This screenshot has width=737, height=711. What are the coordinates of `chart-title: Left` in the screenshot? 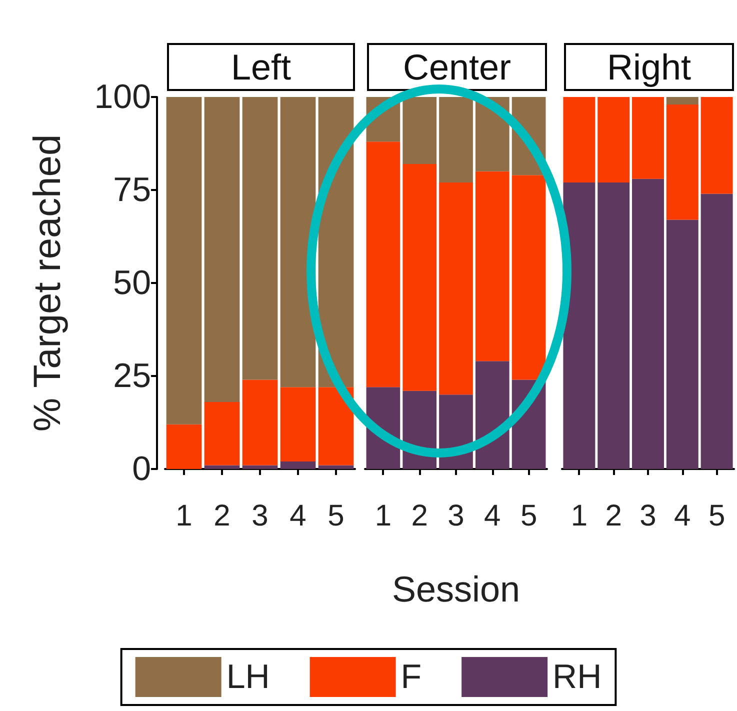 It's located at (261, 67).